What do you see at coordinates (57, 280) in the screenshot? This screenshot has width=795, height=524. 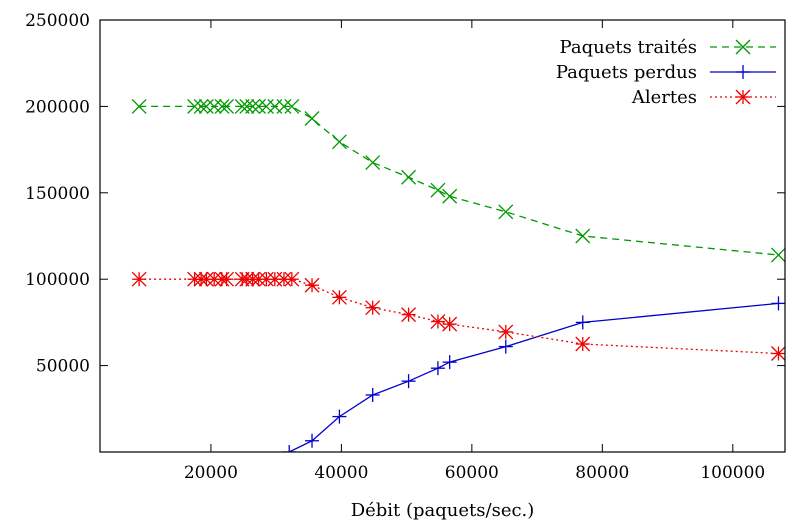 I see `y-tick-label: 100000` at bounding box center [57, 280].